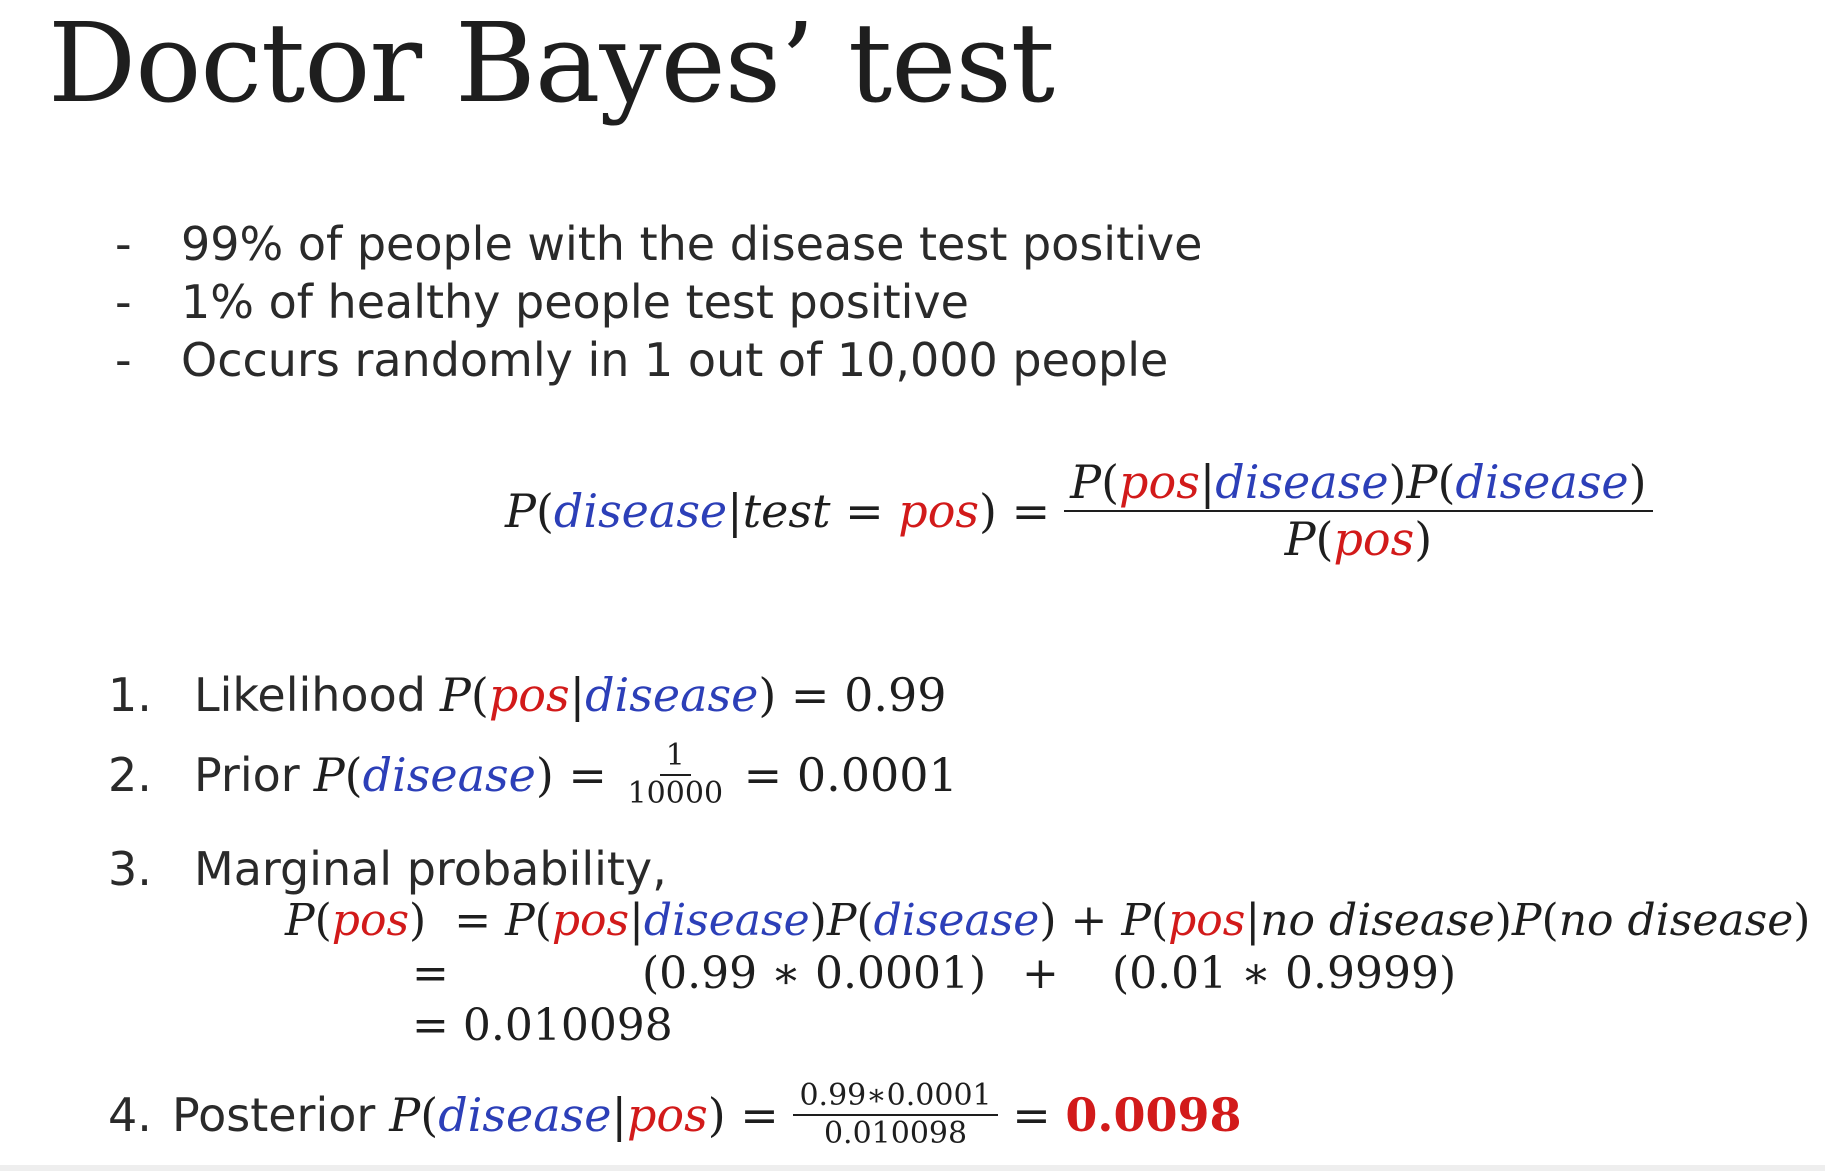 This screenshot has height=1171, width=1825. I want to click on marginal-term-1: (0.99 ∗ 0.0001), so click(814, 973).